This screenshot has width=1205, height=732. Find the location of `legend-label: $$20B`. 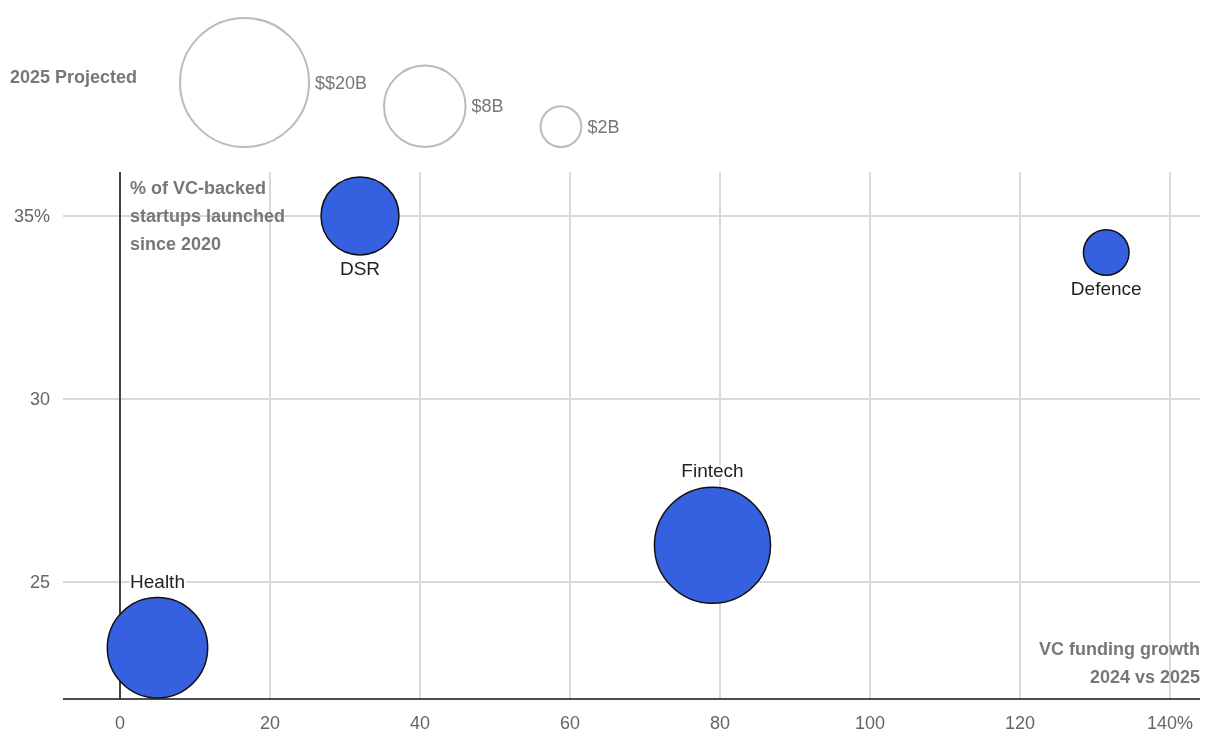

legend-label: $$20B is located at coordinates (341, 82).